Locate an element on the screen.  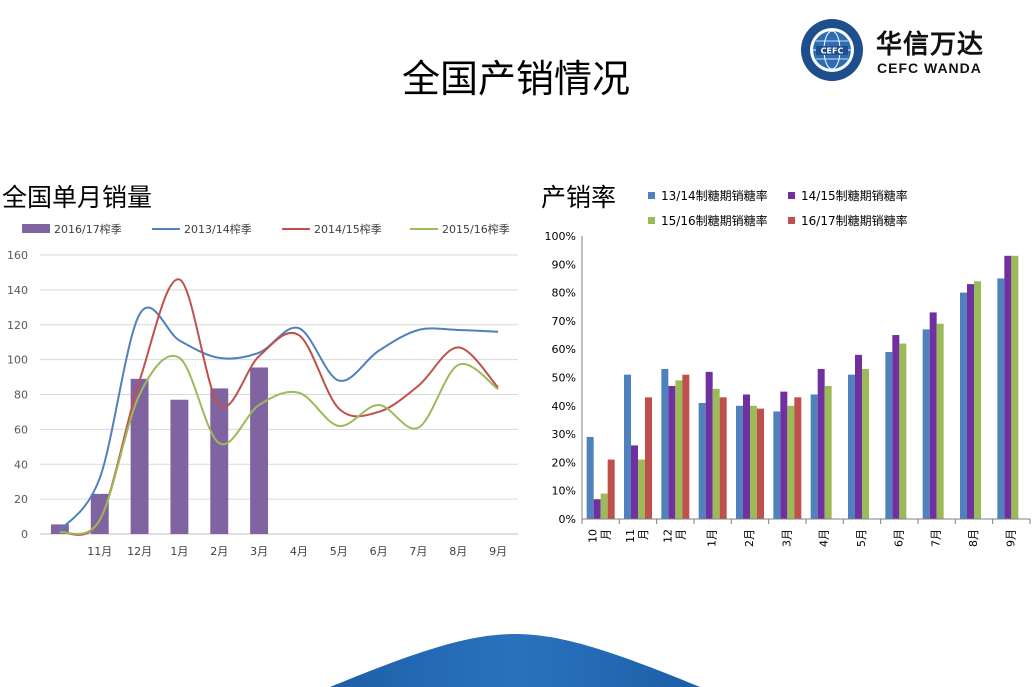
y-tick-label: 60% is located at coordinates (564, 349).